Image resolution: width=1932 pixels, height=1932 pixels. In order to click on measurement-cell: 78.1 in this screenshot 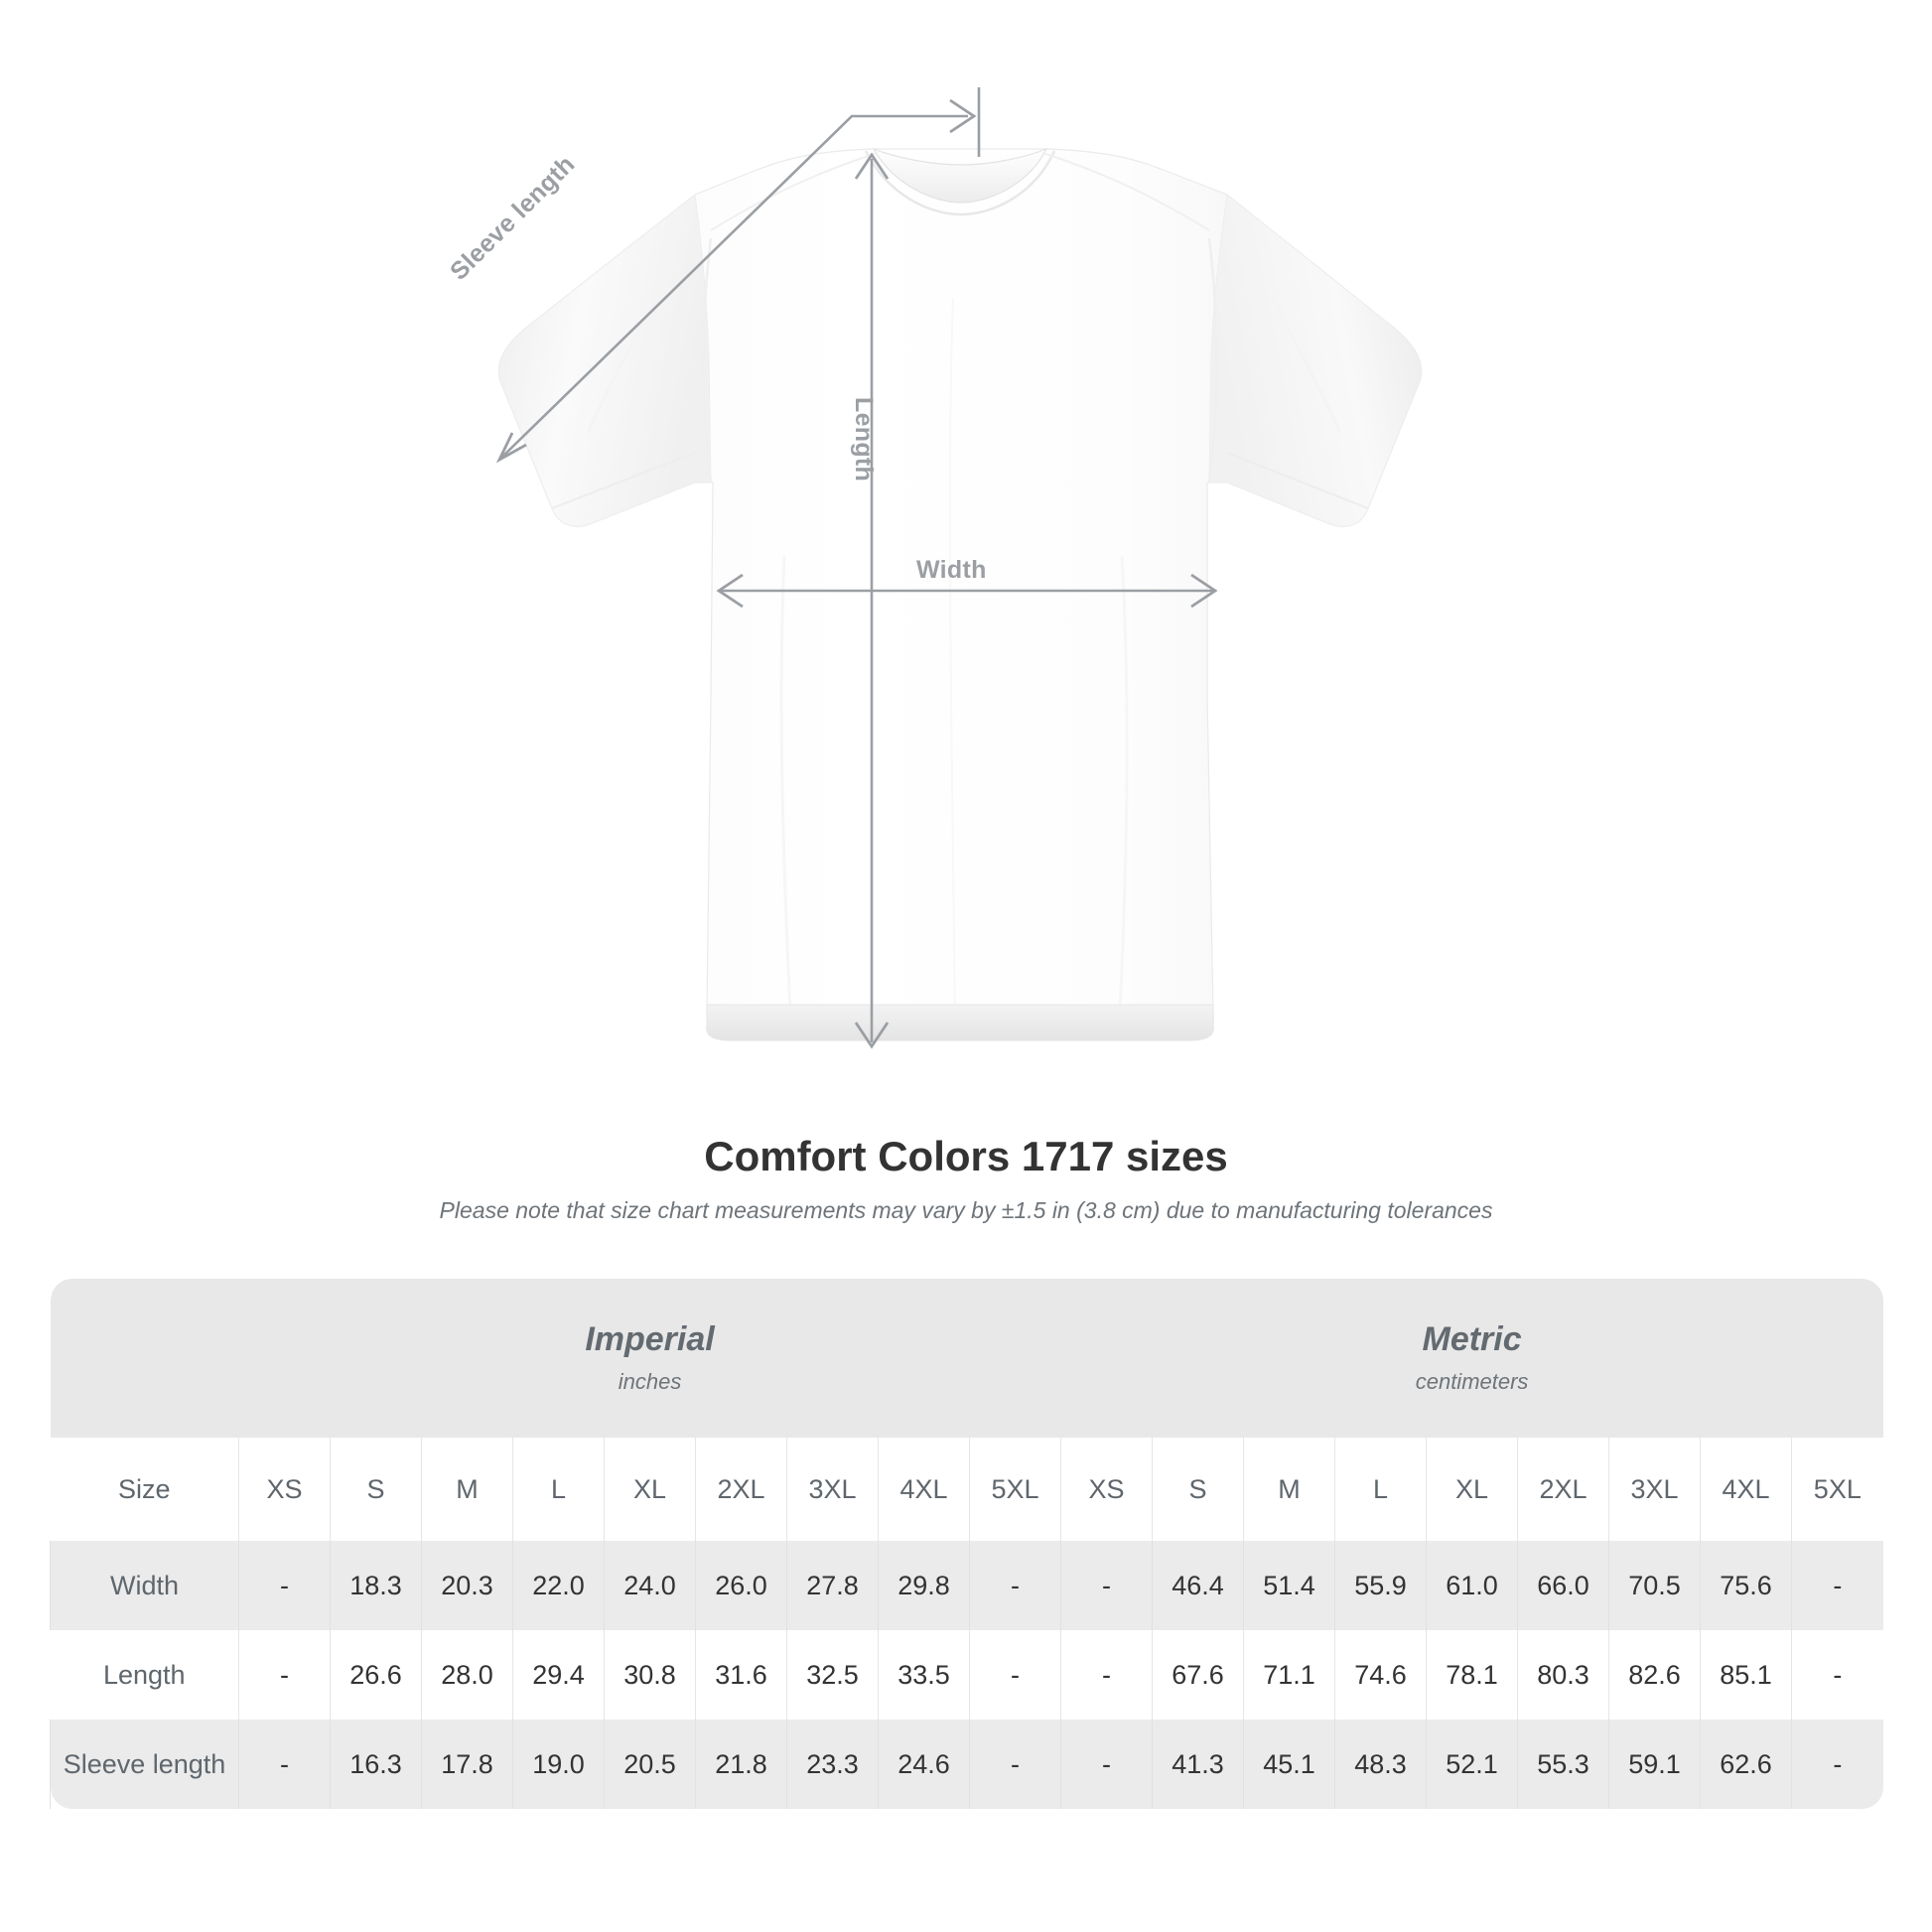, I will do `click(1472, 1675)`.